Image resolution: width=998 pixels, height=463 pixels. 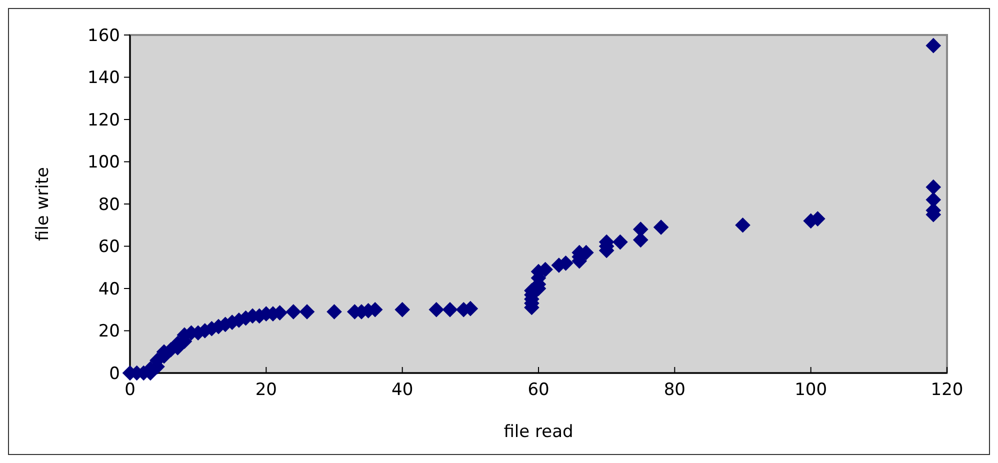 I want to click on y-tick-label: 80, so click(x=109, y=204).